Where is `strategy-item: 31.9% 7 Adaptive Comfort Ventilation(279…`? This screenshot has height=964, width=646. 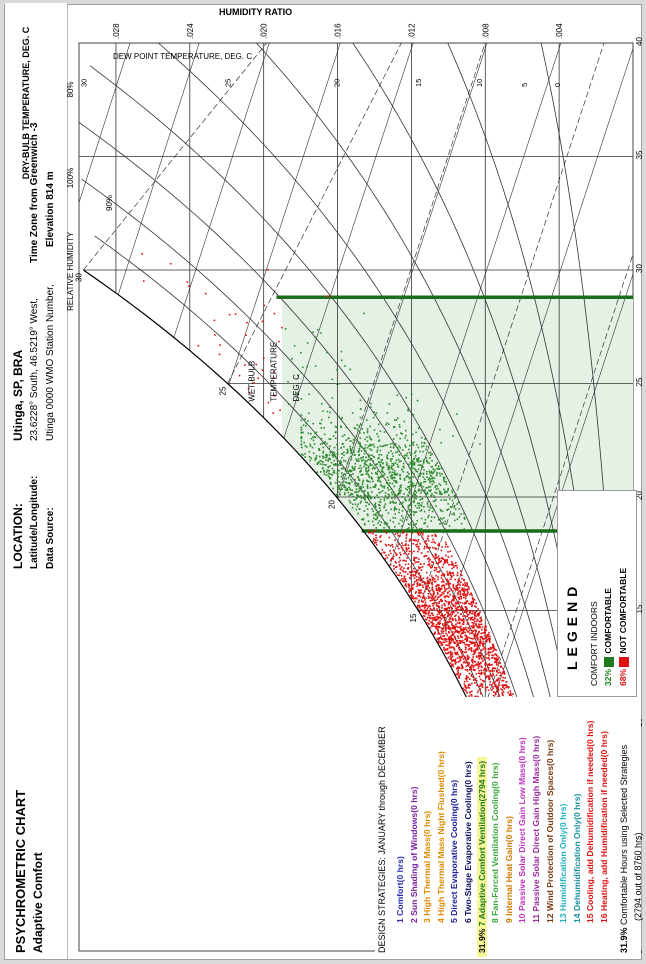
strategy-item: 31.9% 7 Adaptive Comfort Ventilation(279… is located at coordinates (481, 856).